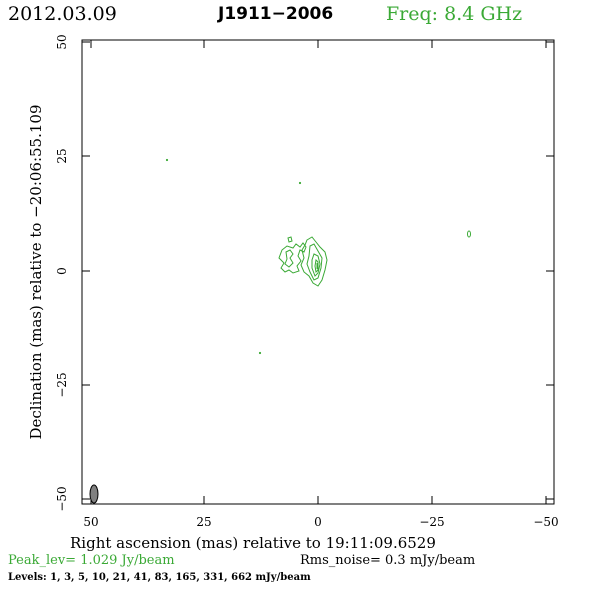  Describe the element at coordinates (94, 494) in the screenshot. I see `beam-ellipse` at that location.